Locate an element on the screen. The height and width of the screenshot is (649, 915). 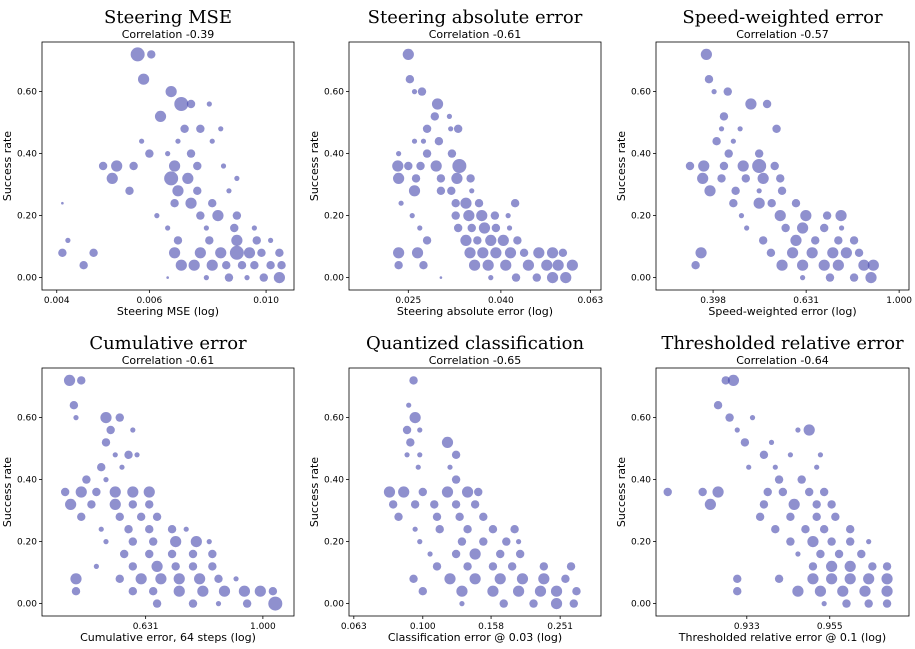
chart-title: Cumulative error is located at coordinates (168, 343).